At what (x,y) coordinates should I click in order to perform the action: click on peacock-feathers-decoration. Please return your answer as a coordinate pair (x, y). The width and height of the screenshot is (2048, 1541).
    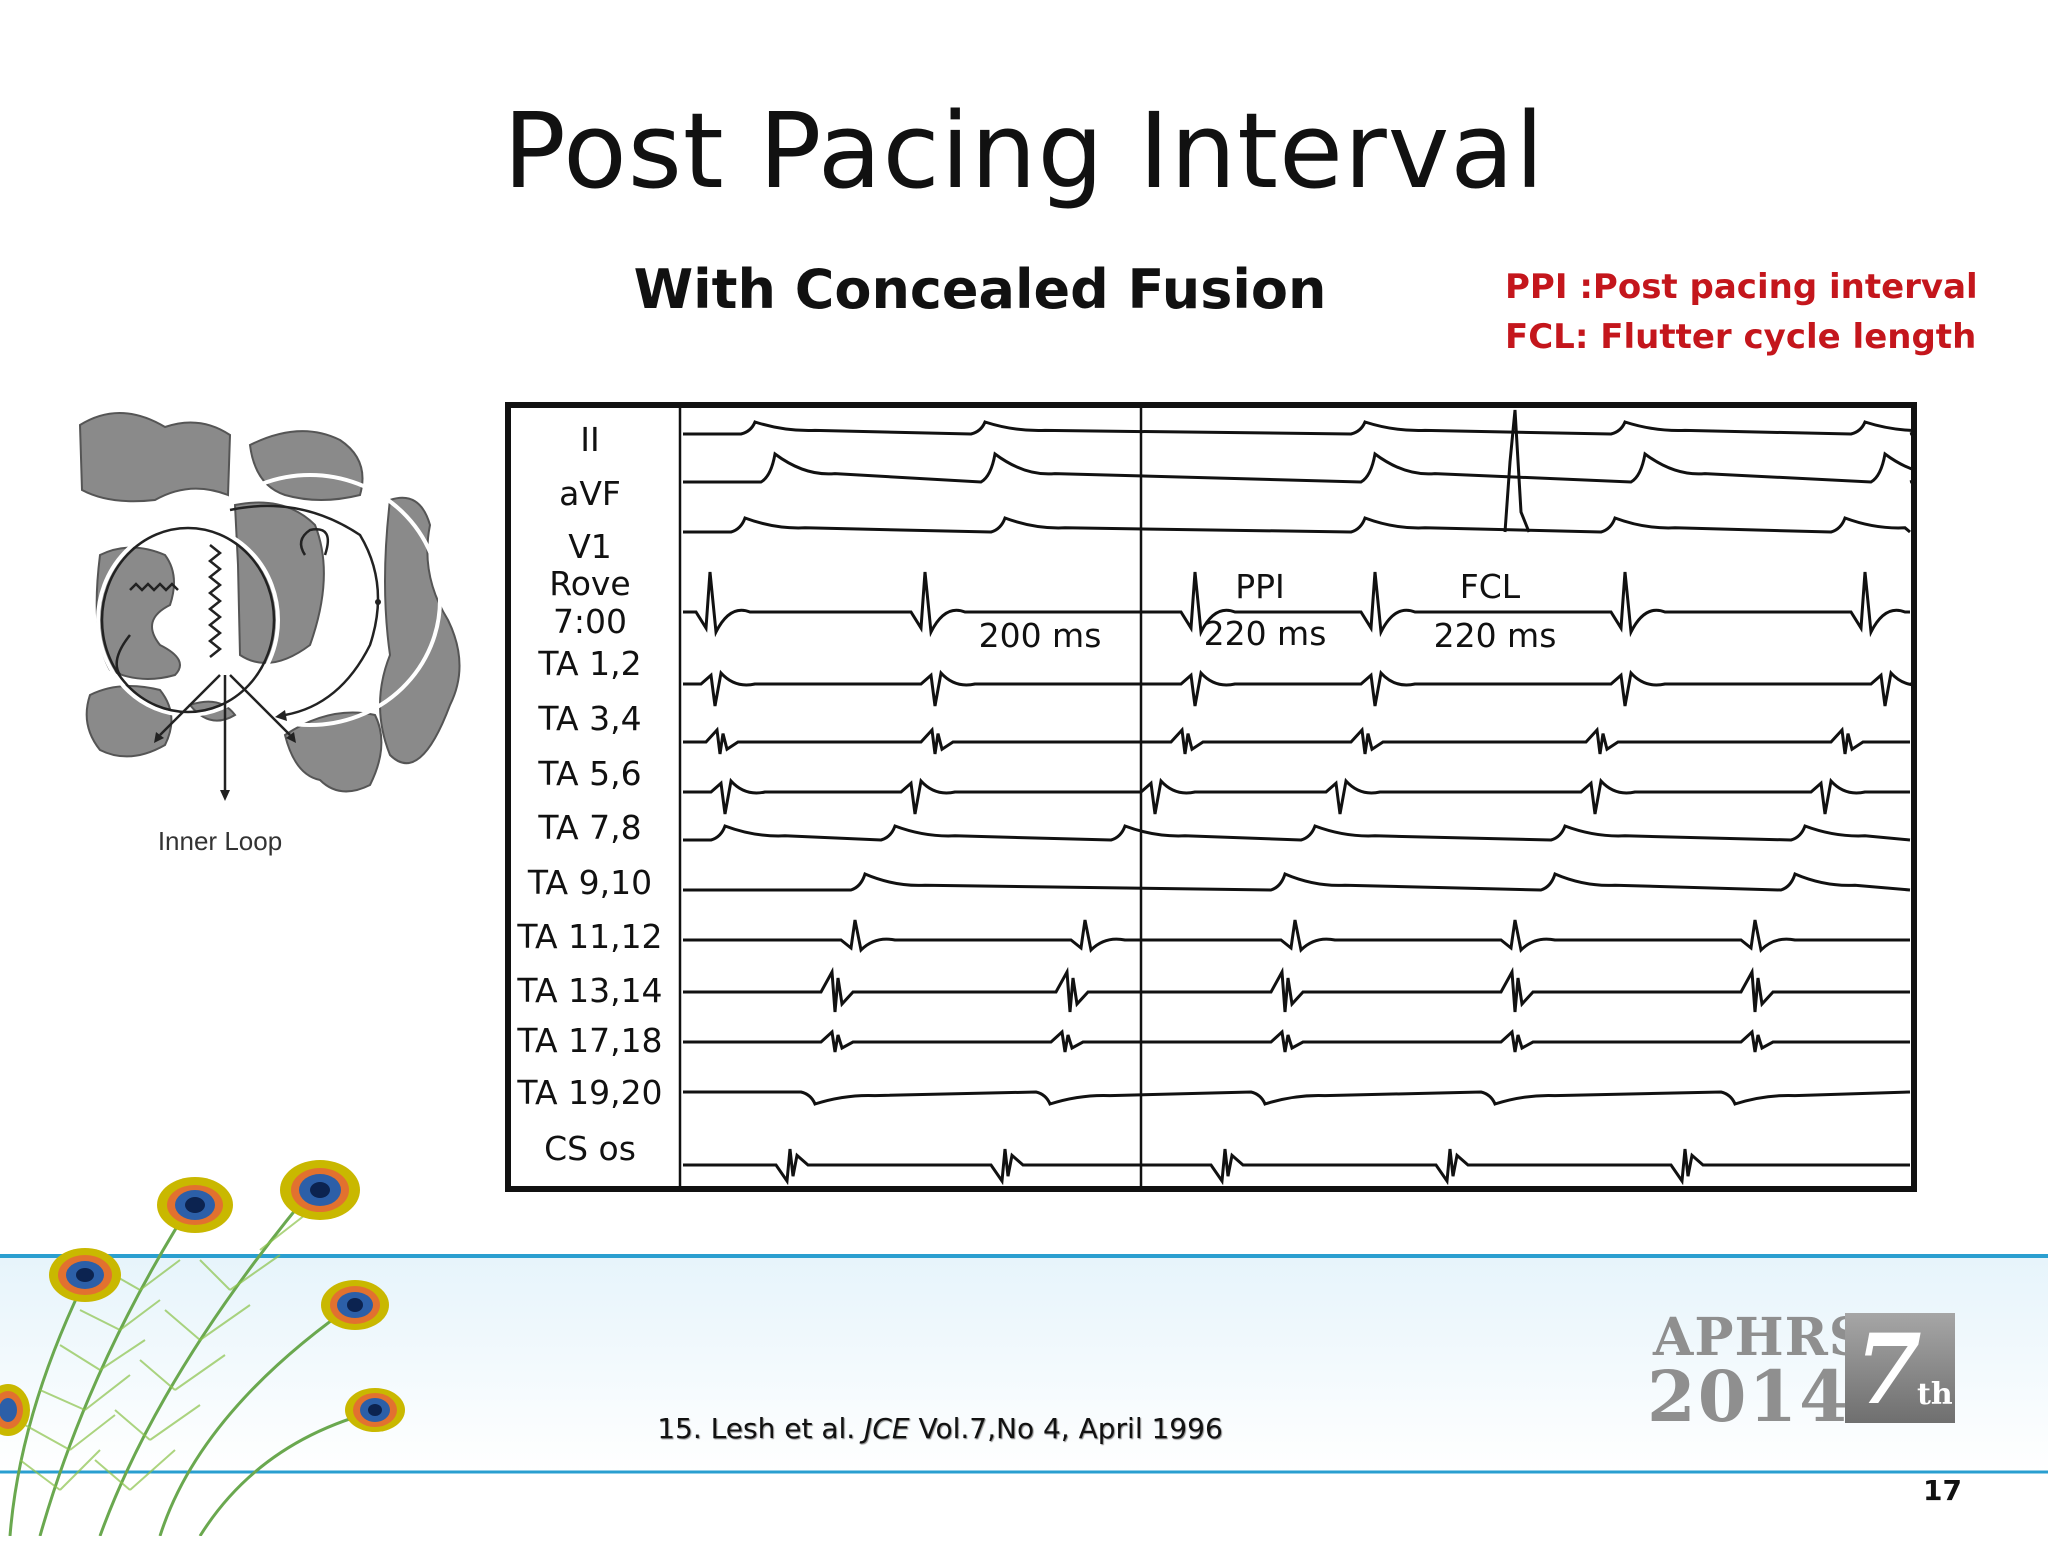
    Looking at the image, I should click on (210, 1323).